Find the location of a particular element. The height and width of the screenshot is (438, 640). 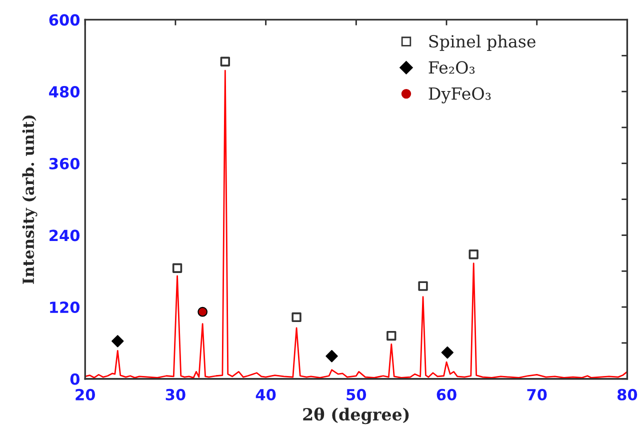

legend-label: Spinel phase is located at coordinates (482, 42).